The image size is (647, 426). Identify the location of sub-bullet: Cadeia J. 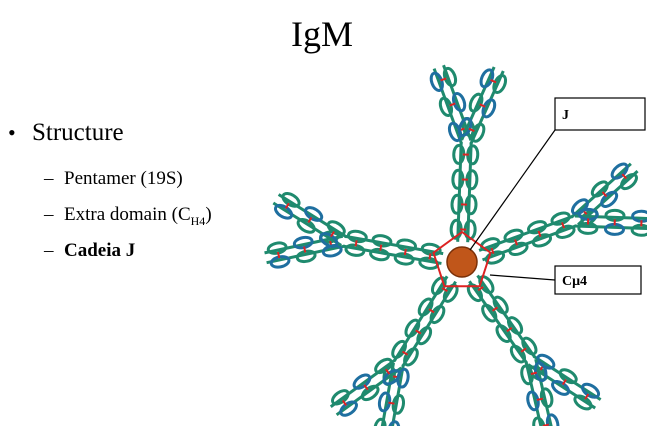
(99, 250).